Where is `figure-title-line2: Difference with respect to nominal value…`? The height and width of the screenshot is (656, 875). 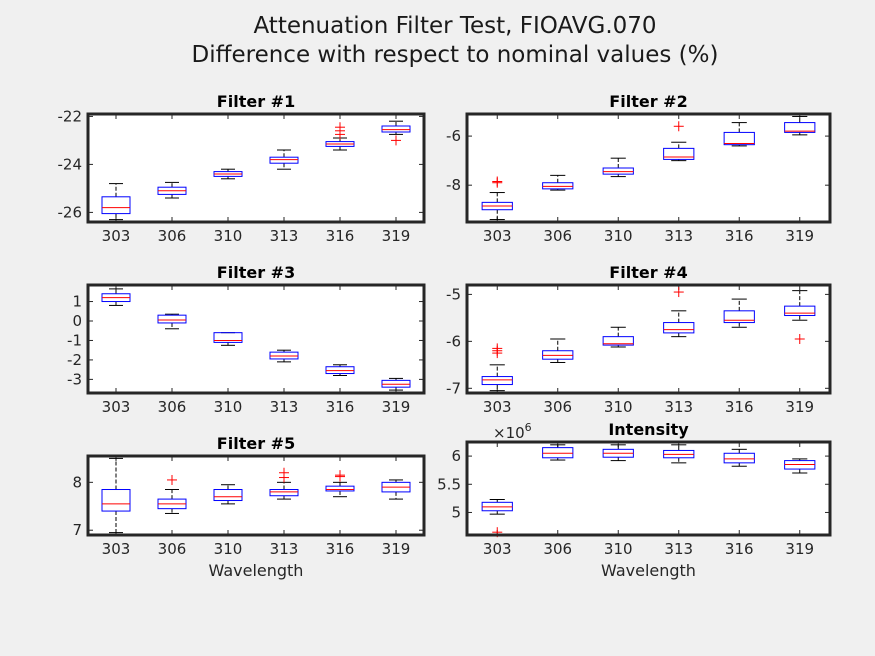
figure-title-line2: Difference with respect to nominal value… is located at coordinates (455, 55).